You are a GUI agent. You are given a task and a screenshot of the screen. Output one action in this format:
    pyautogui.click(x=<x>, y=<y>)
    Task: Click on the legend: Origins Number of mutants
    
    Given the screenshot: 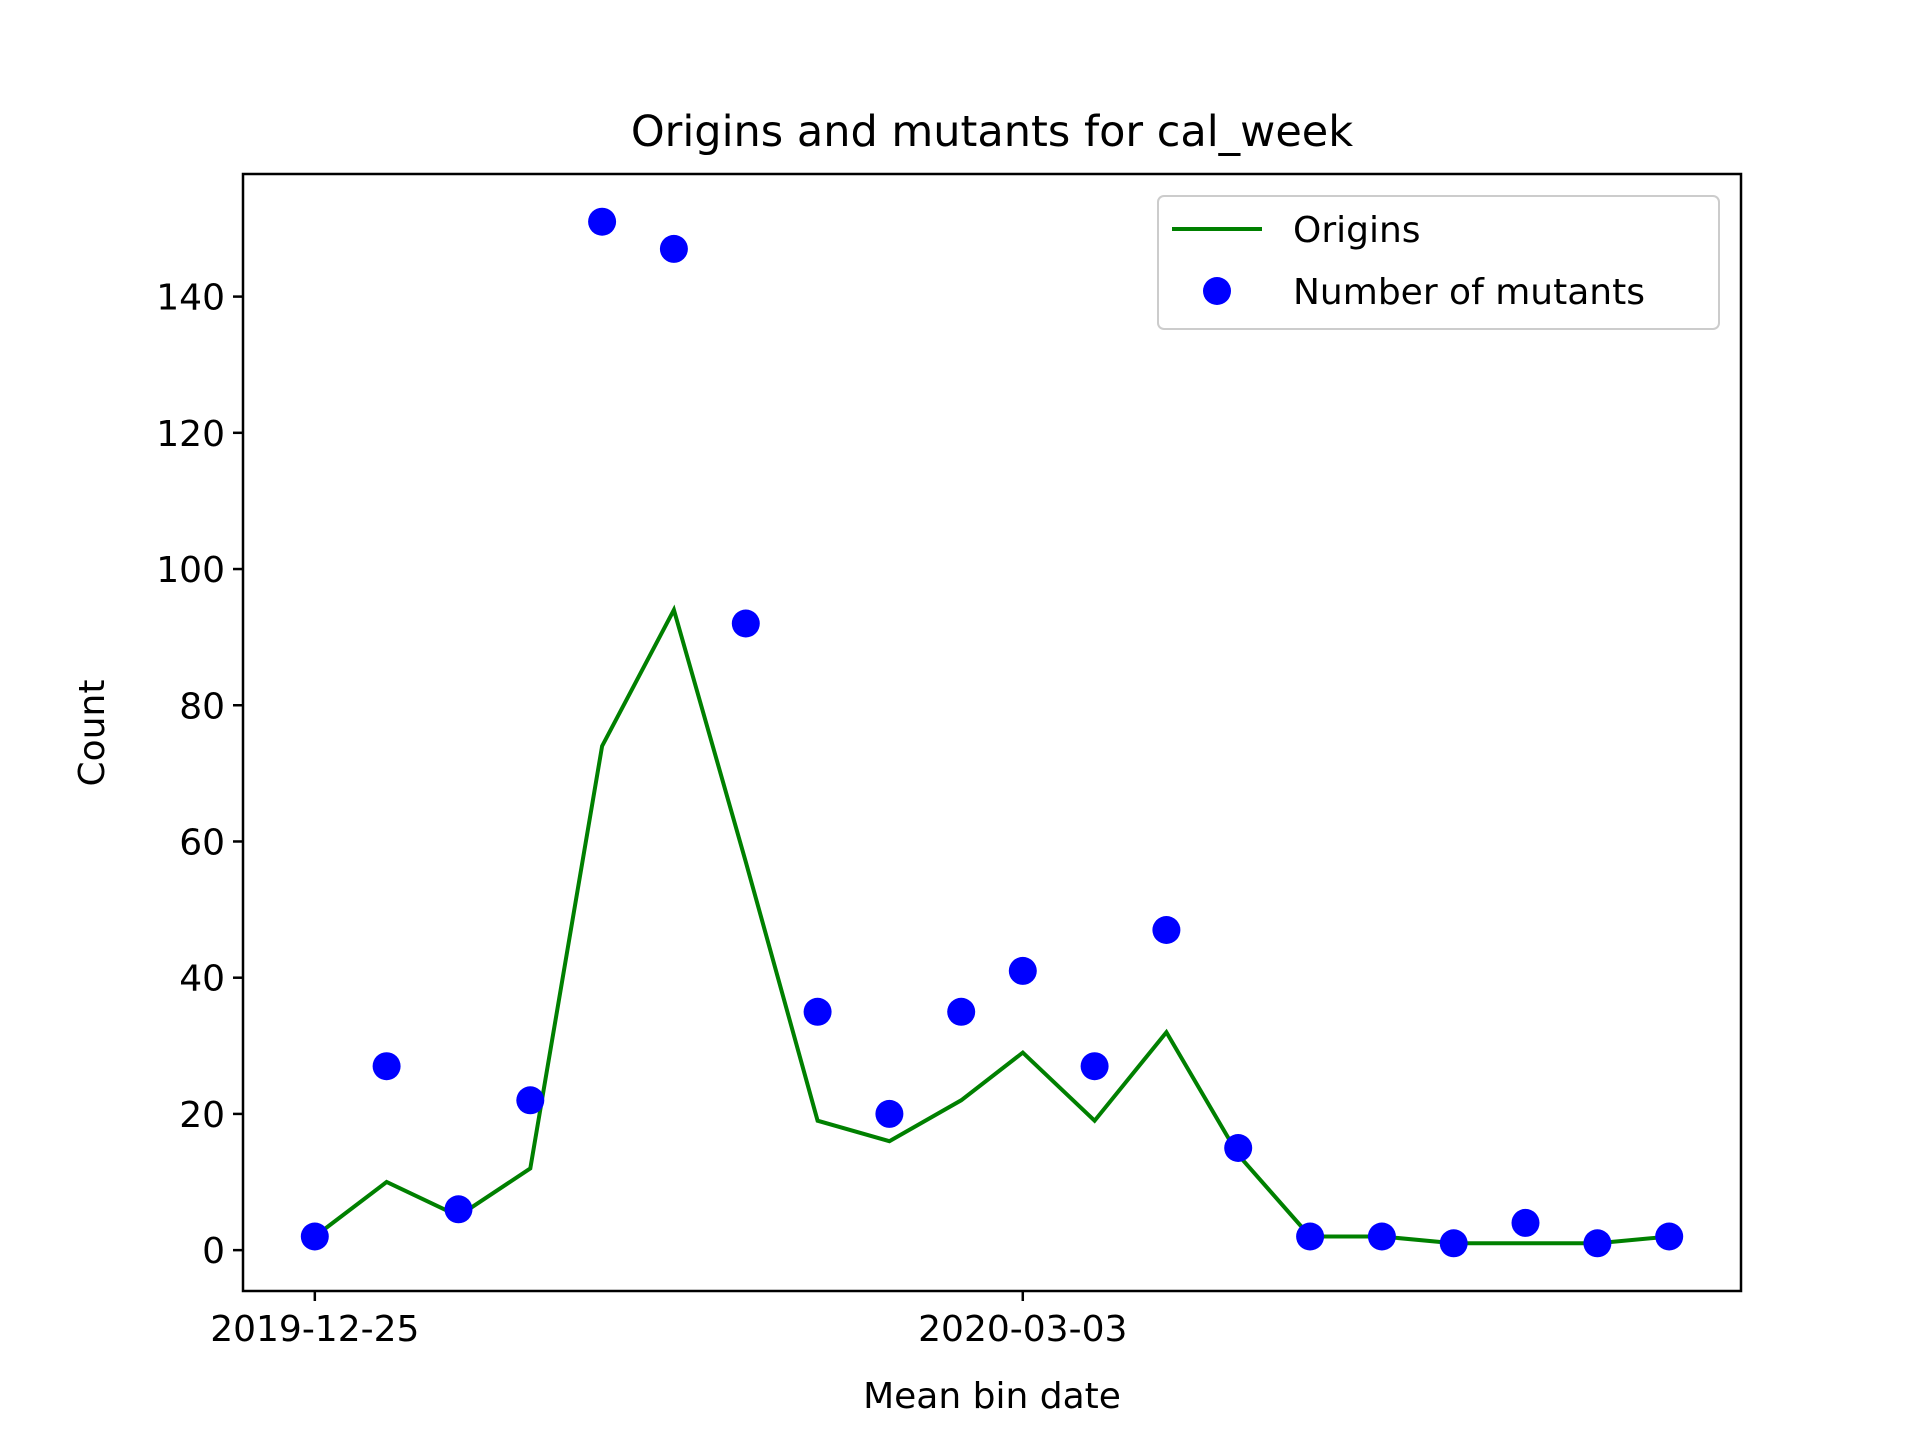 What is the action you would take?
    pyautogui.click(x=1438, y=262)
    